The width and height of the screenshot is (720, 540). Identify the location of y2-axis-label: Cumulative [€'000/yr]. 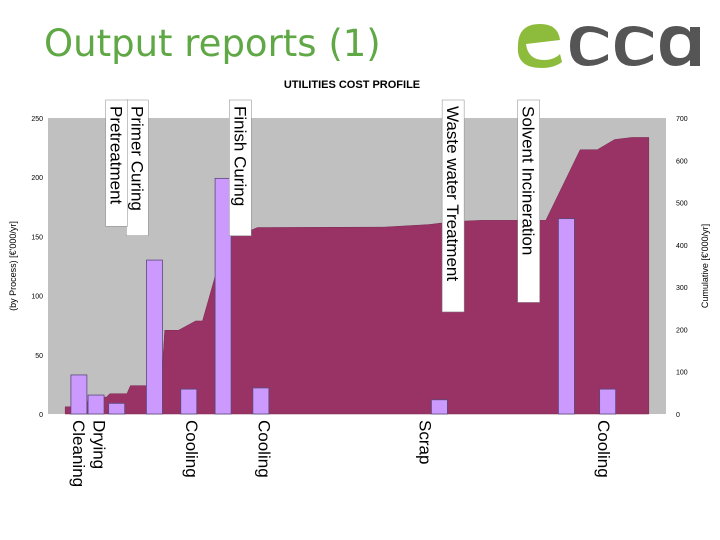
(705, 266).